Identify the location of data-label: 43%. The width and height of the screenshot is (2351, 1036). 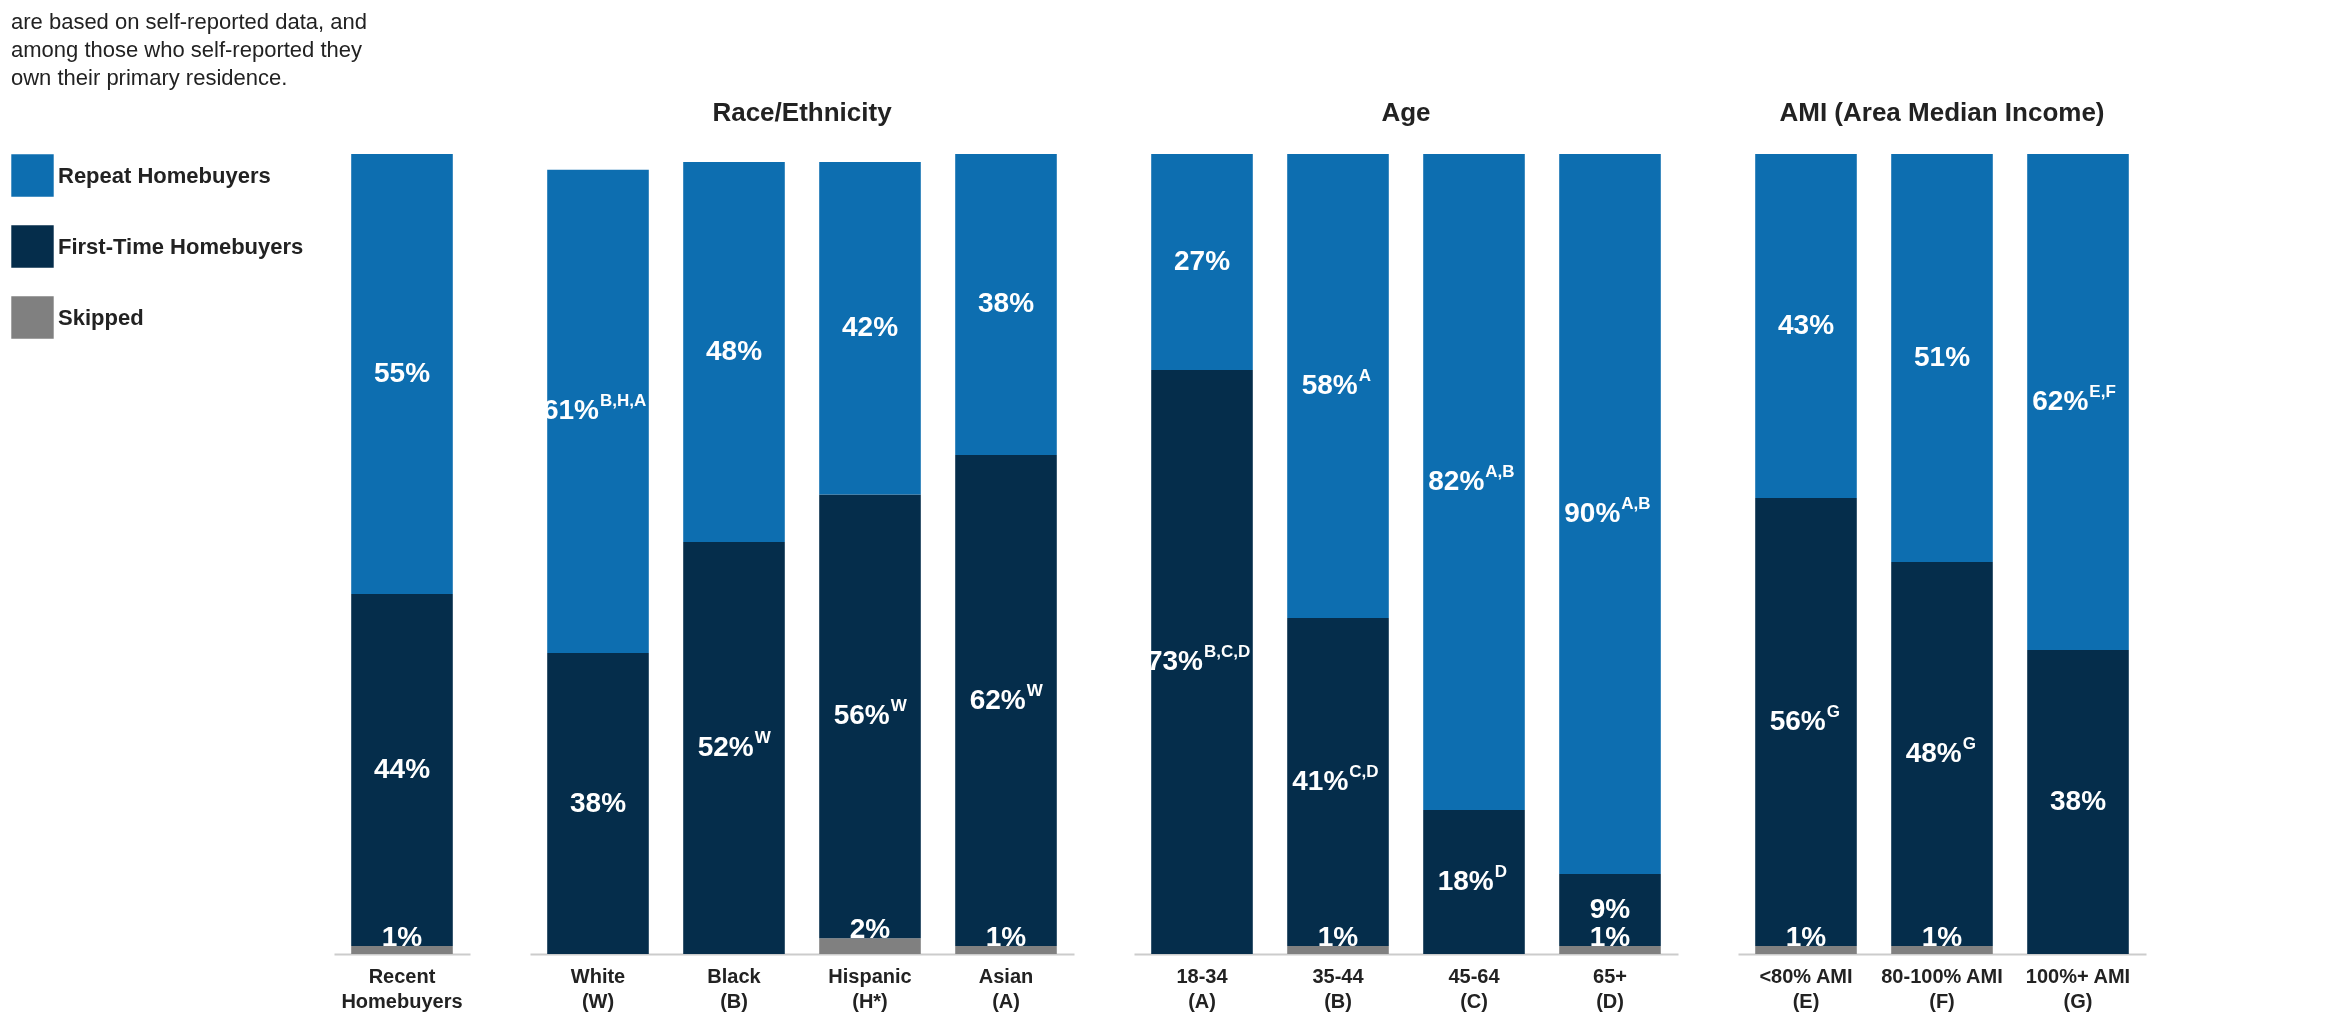
(1806, 324).